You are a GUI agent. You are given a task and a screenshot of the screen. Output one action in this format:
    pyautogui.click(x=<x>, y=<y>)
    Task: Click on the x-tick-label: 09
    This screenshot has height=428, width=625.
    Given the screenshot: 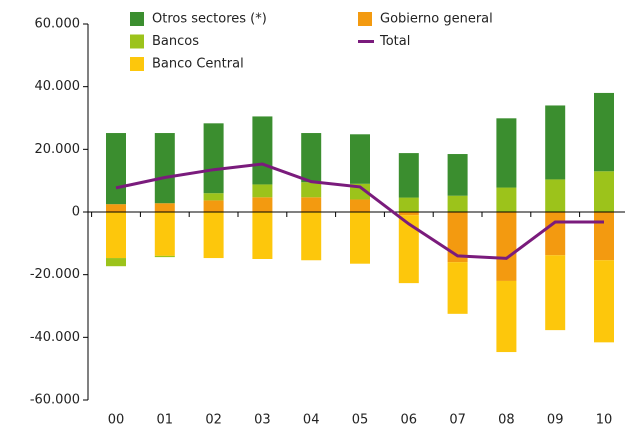 What is the action you would take?
    pyautogui.click(x=555, y=420)
    